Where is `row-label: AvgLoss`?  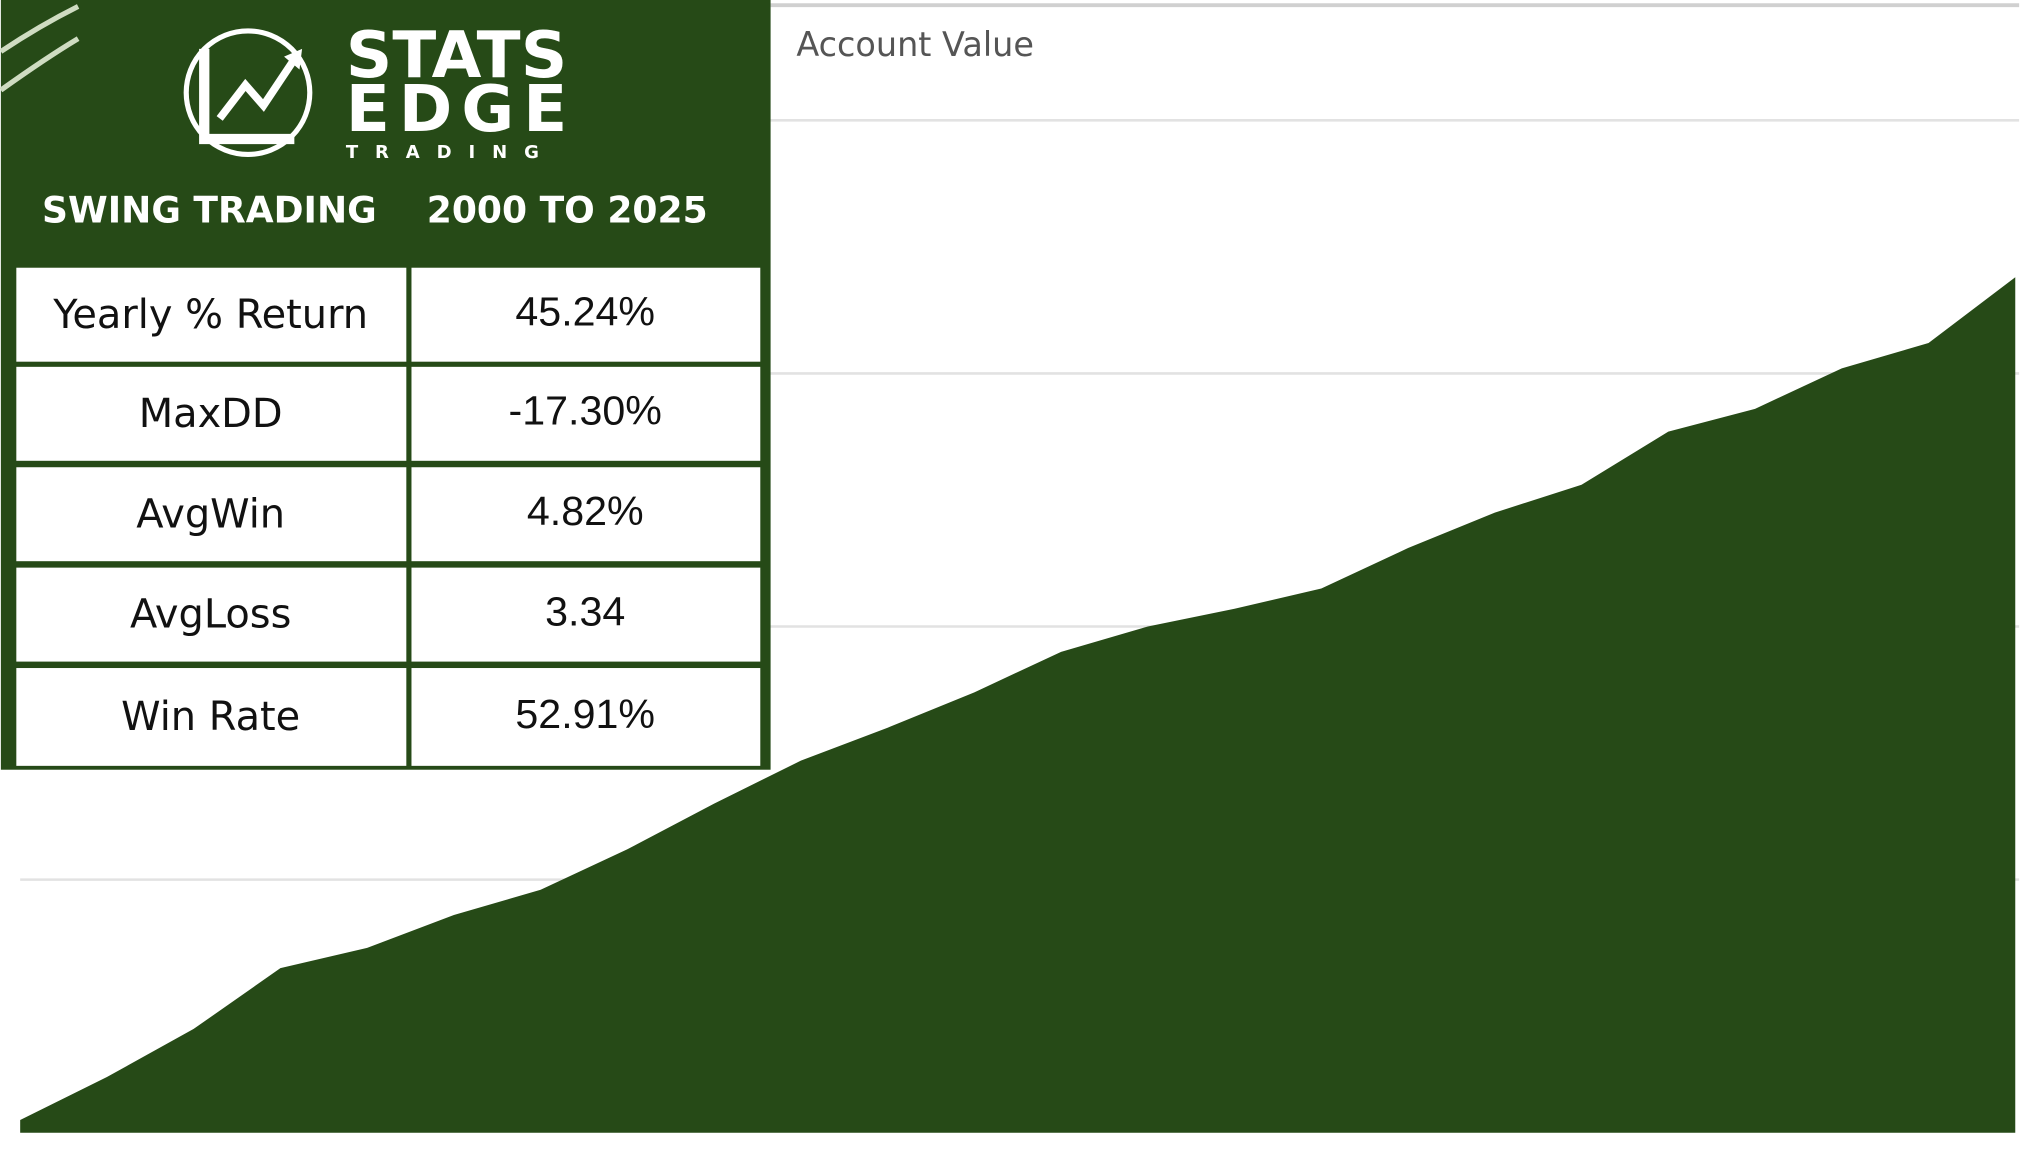
row-label: AvgLoss is located at coordinates (210, 615).